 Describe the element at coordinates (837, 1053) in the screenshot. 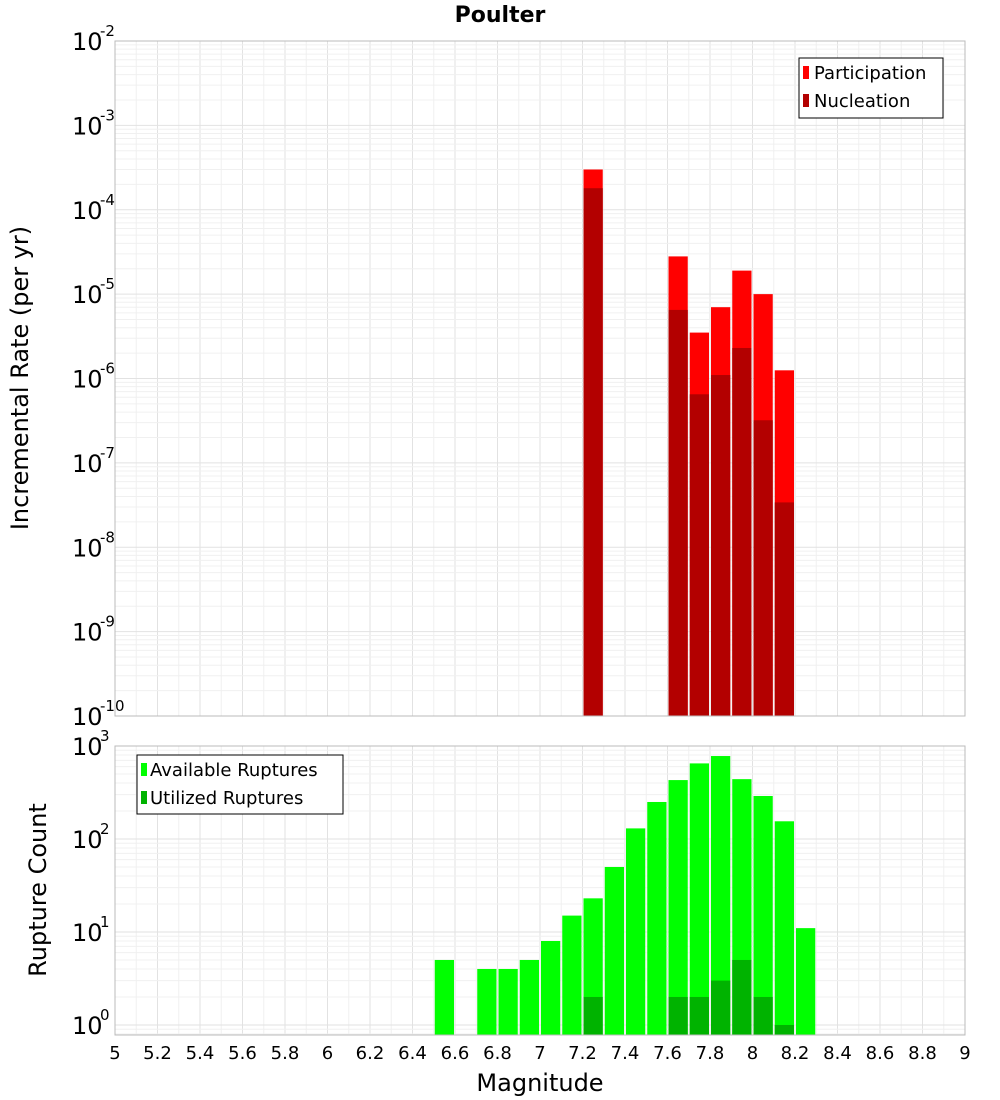

I see `x-tick-label: 8.4` at that location.